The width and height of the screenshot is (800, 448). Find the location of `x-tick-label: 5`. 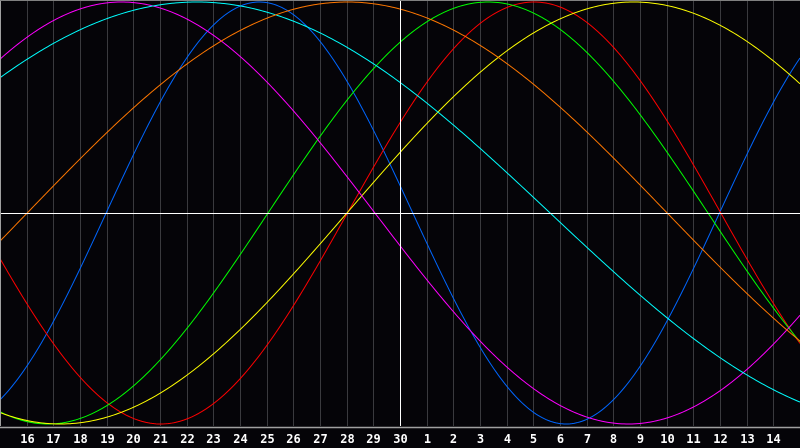

x-tick-label: 5 is located at coordinates (533, 439).